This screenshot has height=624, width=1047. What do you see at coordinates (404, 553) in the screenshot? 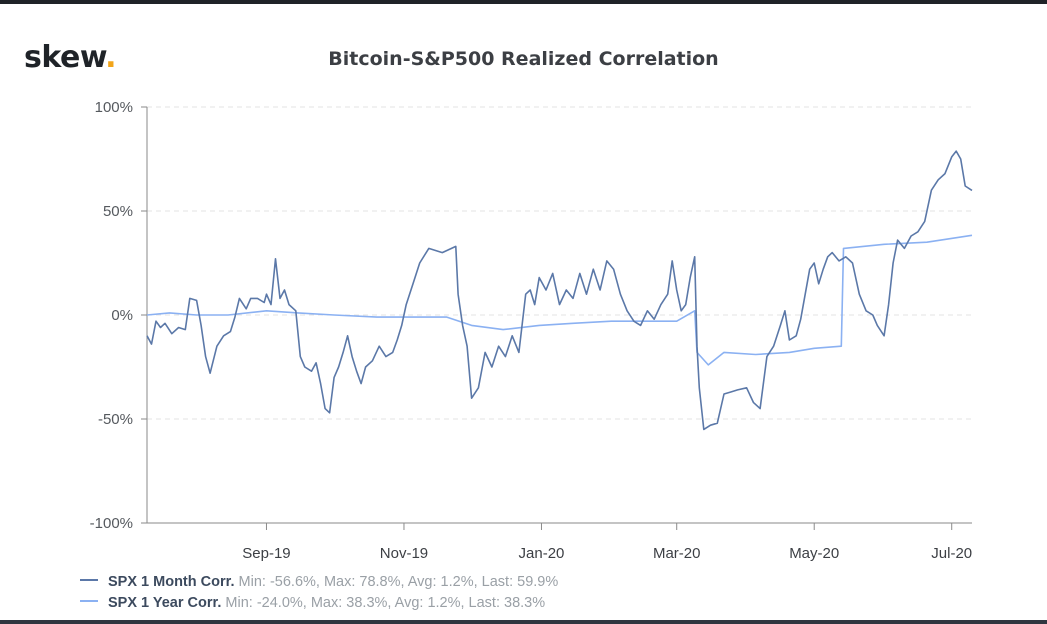
I see `x-tick-label: Nov-19` at bounding box center [404, 553].